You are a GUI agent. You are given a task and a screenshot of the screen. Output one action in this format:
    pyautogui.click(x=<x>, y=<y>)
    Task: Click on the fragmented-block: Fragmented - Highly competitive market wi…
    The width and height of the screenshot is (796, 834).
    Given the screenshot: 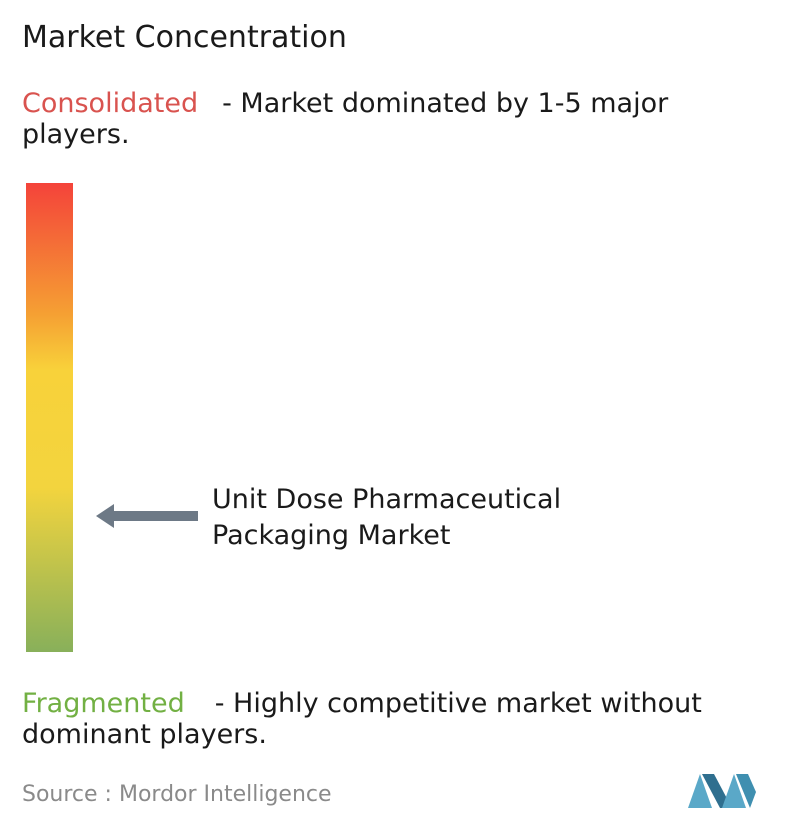 What is the action you would take?
    pyautogui.click(x=362, y=719)
    